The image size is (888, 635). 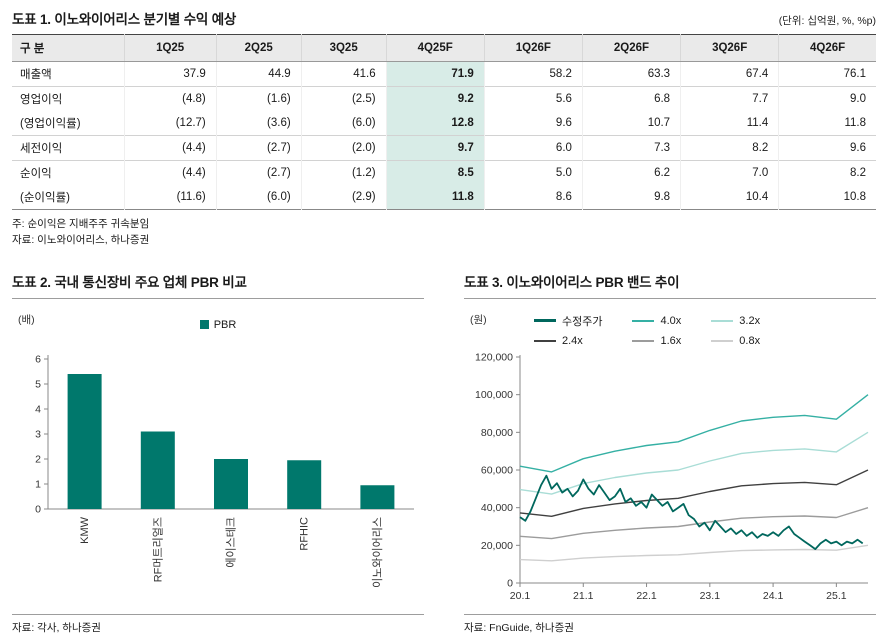 What do you see at coordinates (305, 533) in the screenshot?
I see `svg-text: RFHIC` at bounding box center [305, 533].